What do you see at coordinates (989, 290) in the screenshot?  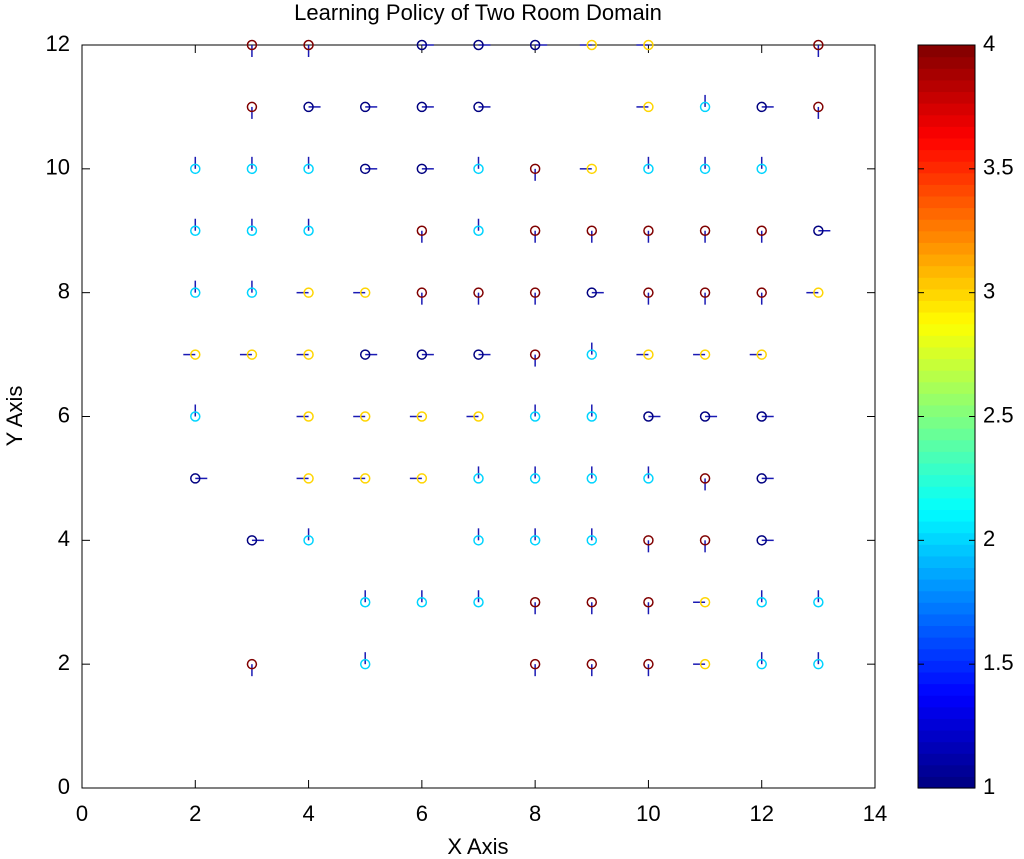 I see `colorbar-tick-label: 3` at bounding box center [989, 290].